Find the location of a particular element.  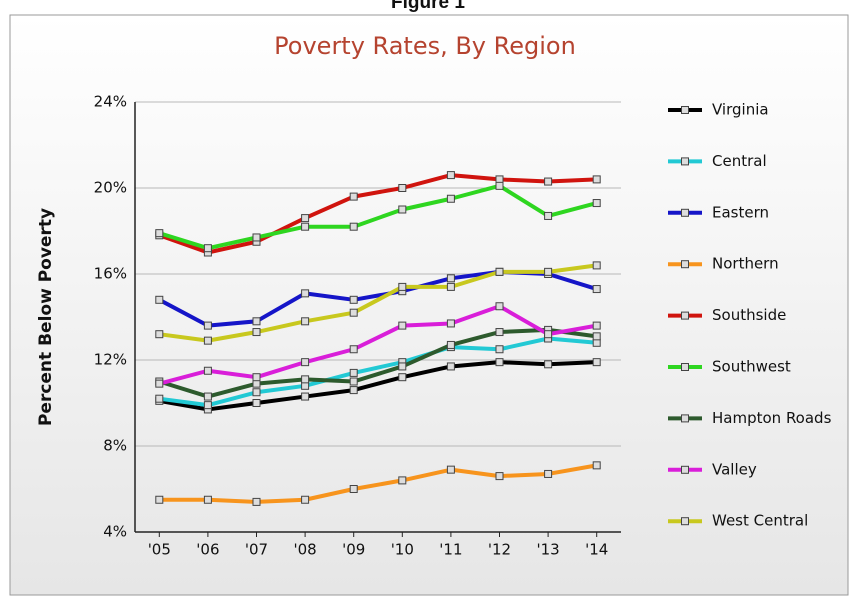

figure-label: Figure 1 is located at coordinates (428, 6).